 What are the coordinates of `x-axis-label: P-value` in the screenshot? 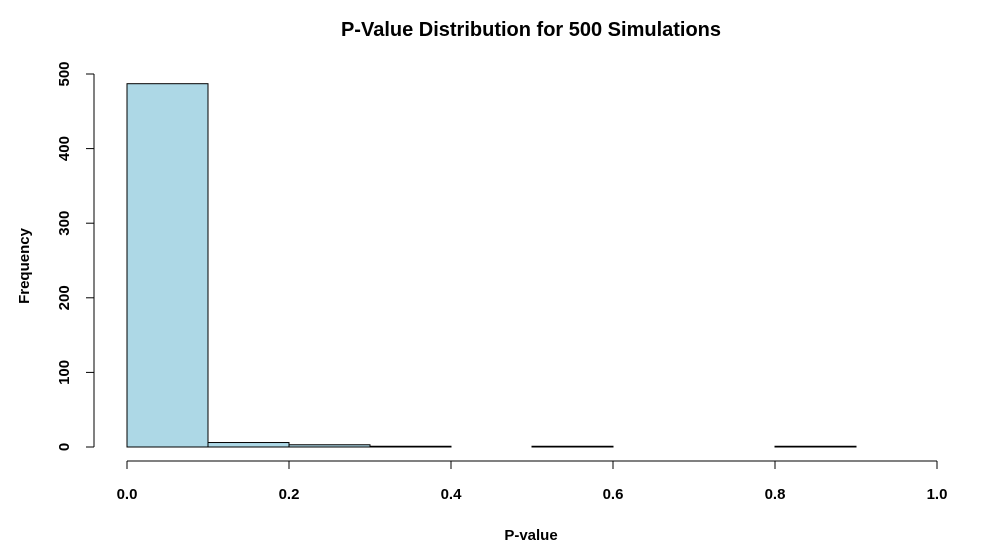 It's located at (530, 535).